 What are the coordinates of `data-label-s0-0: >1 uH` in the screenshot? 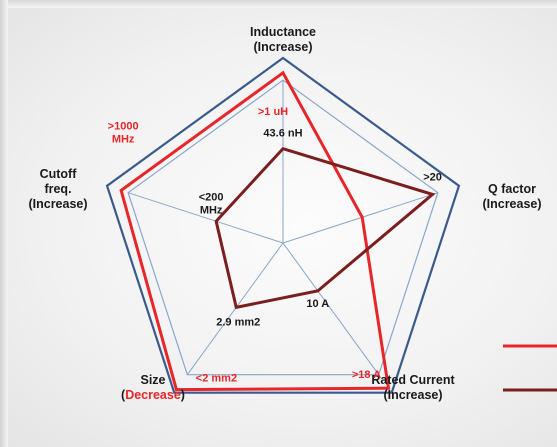 It's located at (273, 112).